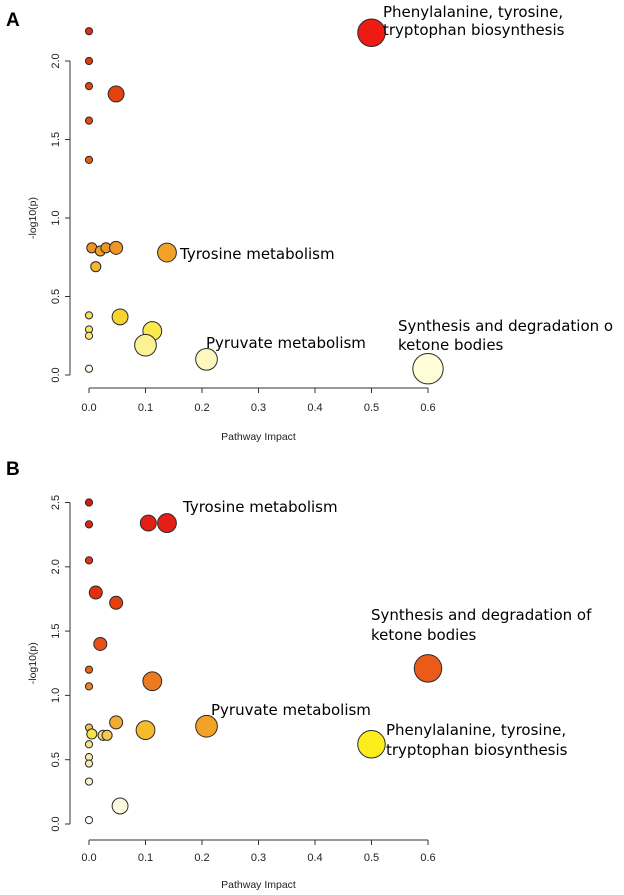 The image size is (624, 895). I want to click on y-tick-label: 2.5, so click(56, 502).